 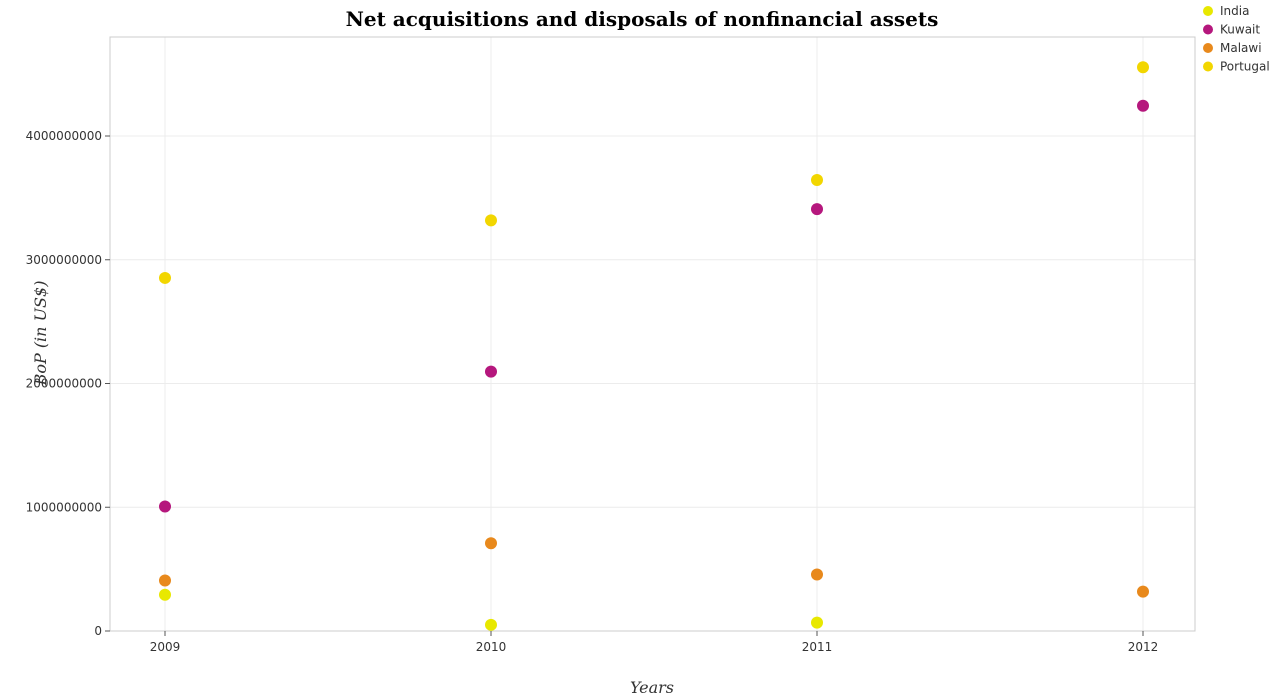 I want to click on legend-label: Kuwait, so click(x=1240, y=30).